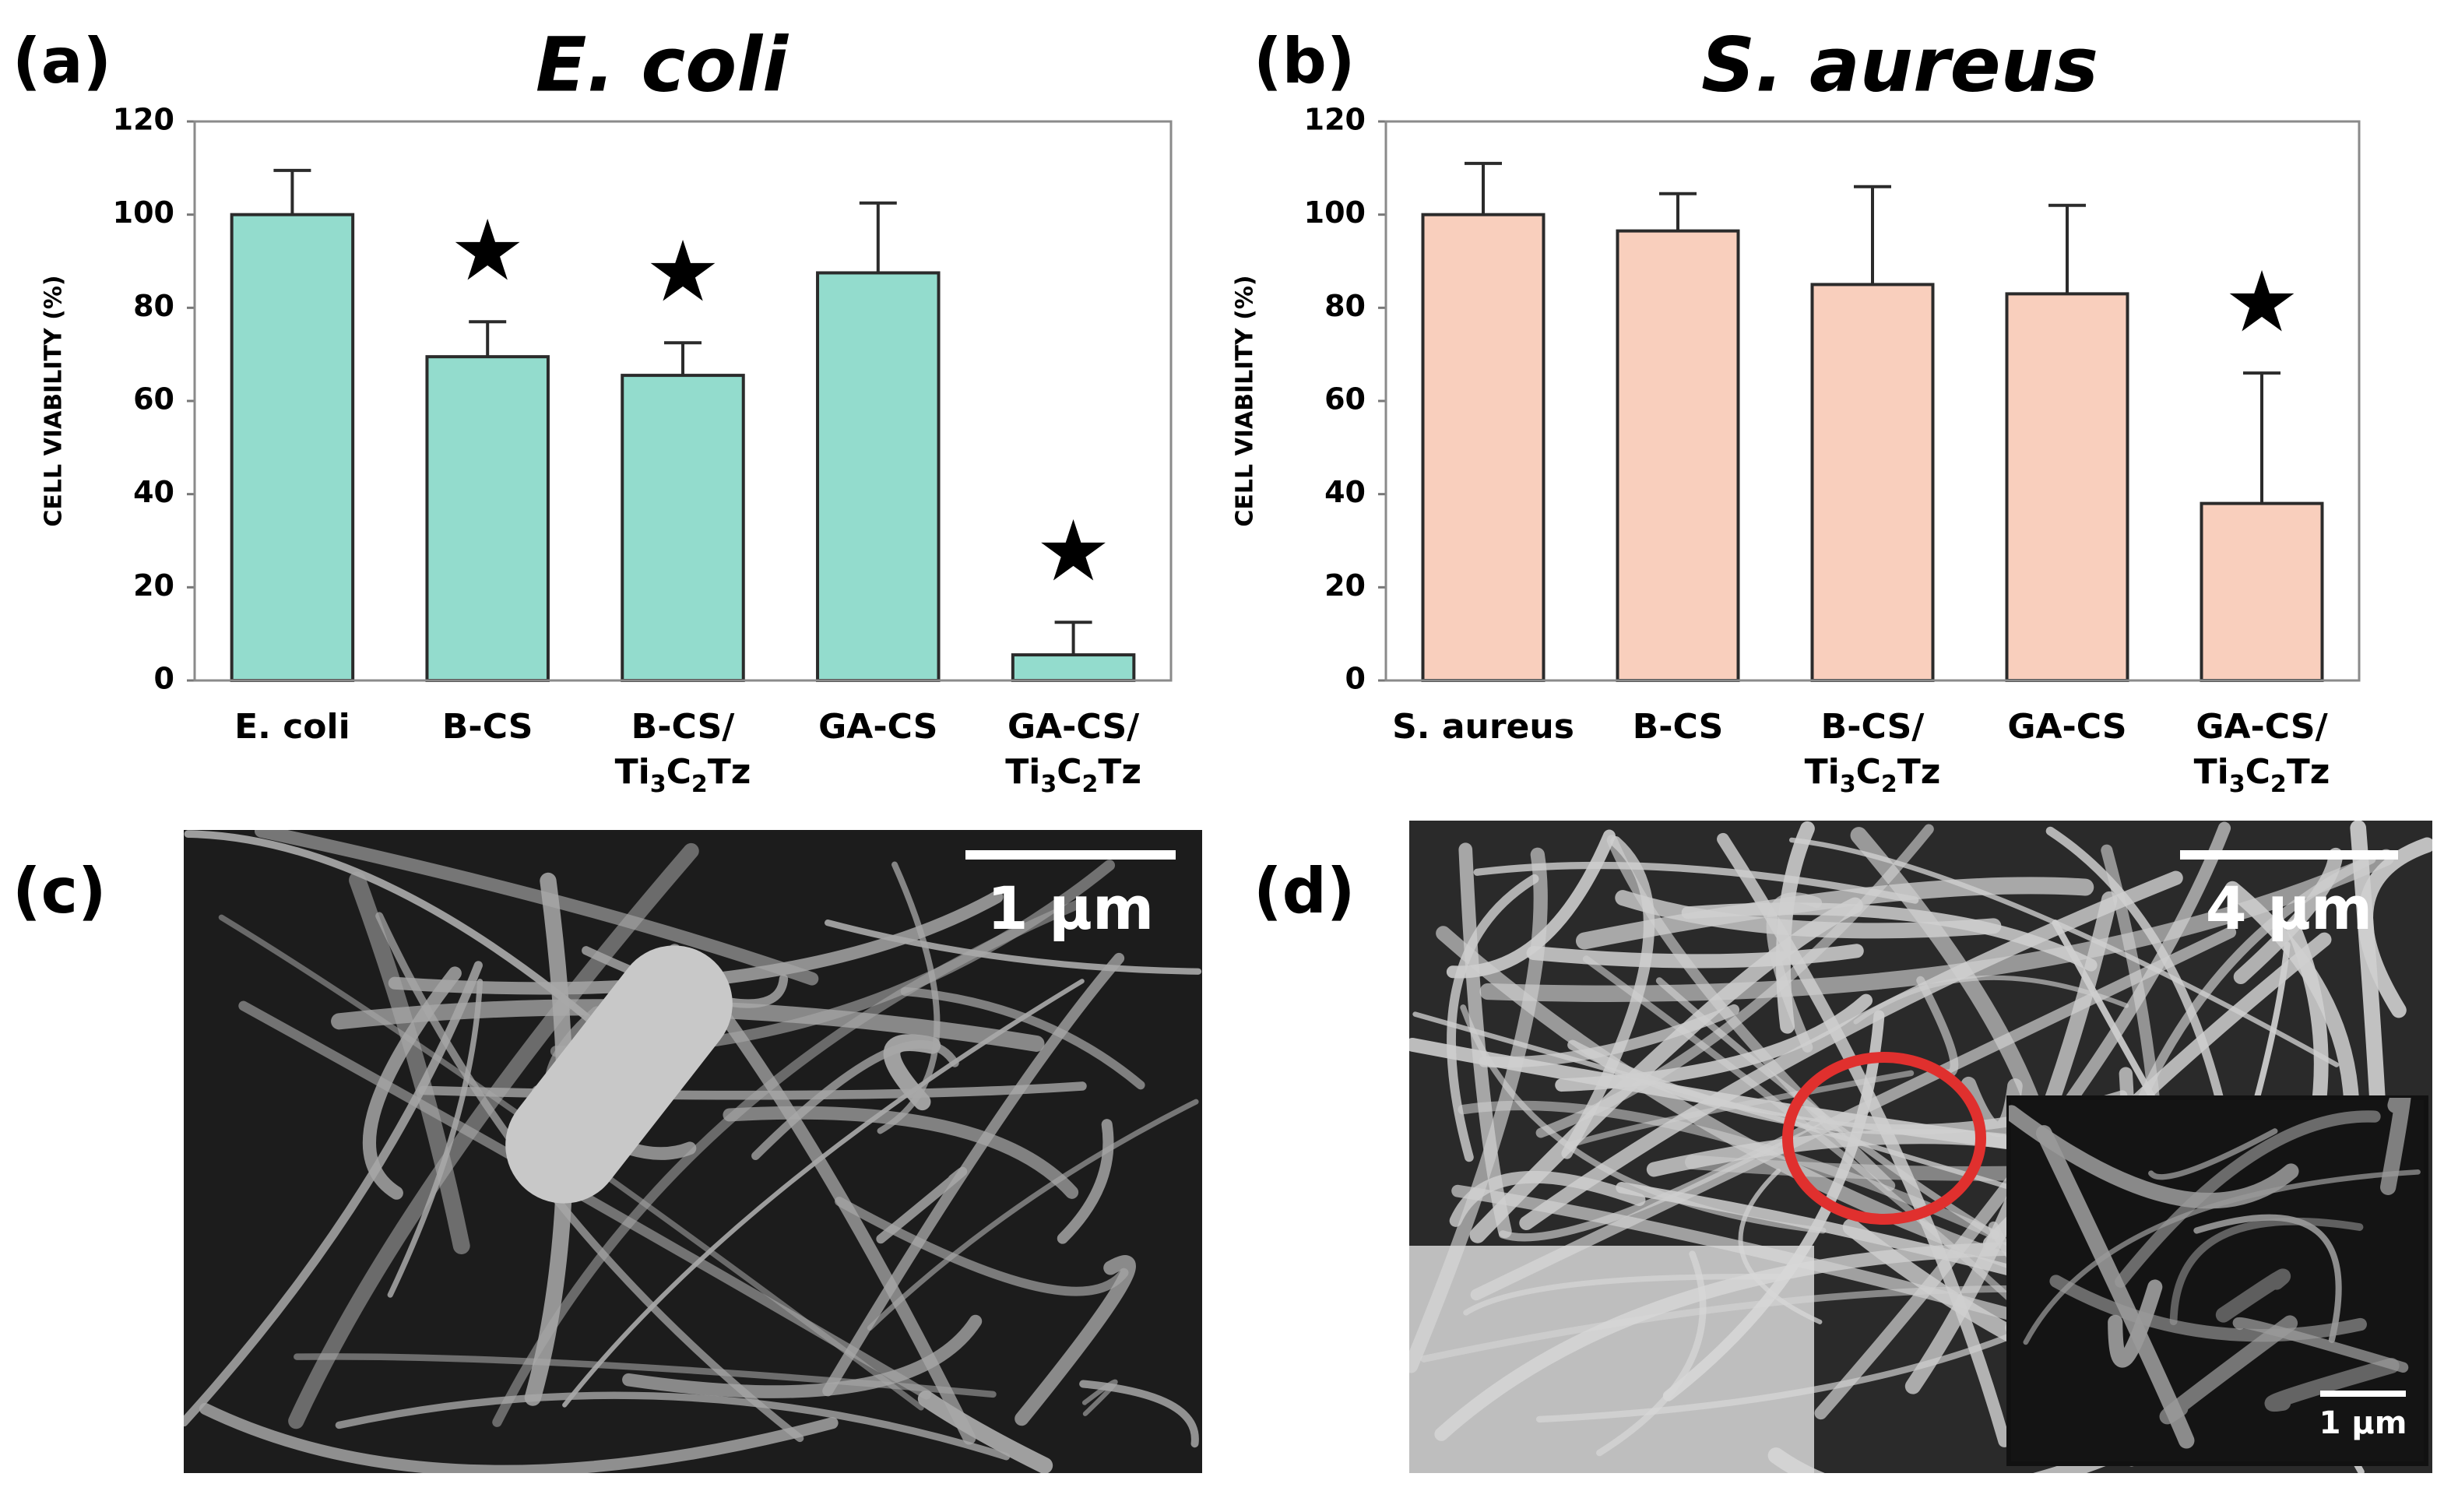 The image size is (2444, 1512). I want to click on scale-bar-label: 4 µm, so click(2289, 909).